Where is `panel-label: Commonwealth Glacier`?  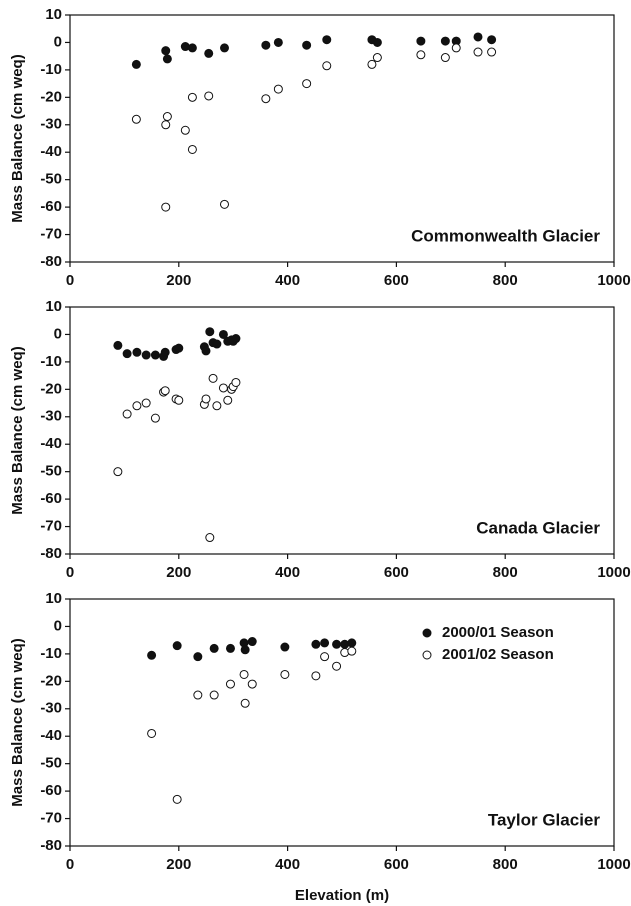
panel-label: Commonwealth Glacier is located at coordinates (505, 235).